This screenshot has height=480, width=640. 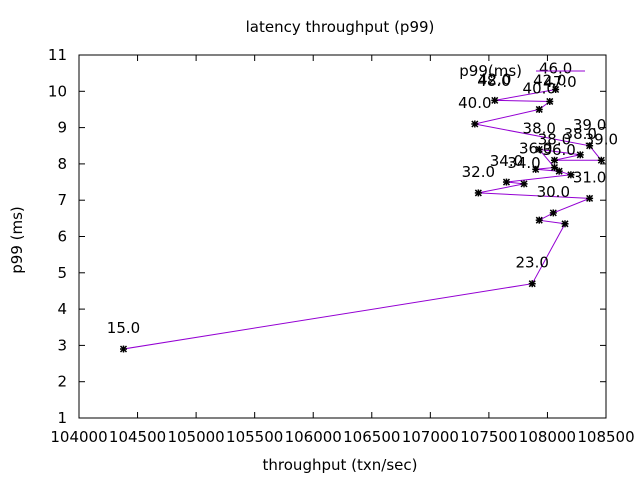 I want to click on data-label: 48.0, so click(x=493, y=81).